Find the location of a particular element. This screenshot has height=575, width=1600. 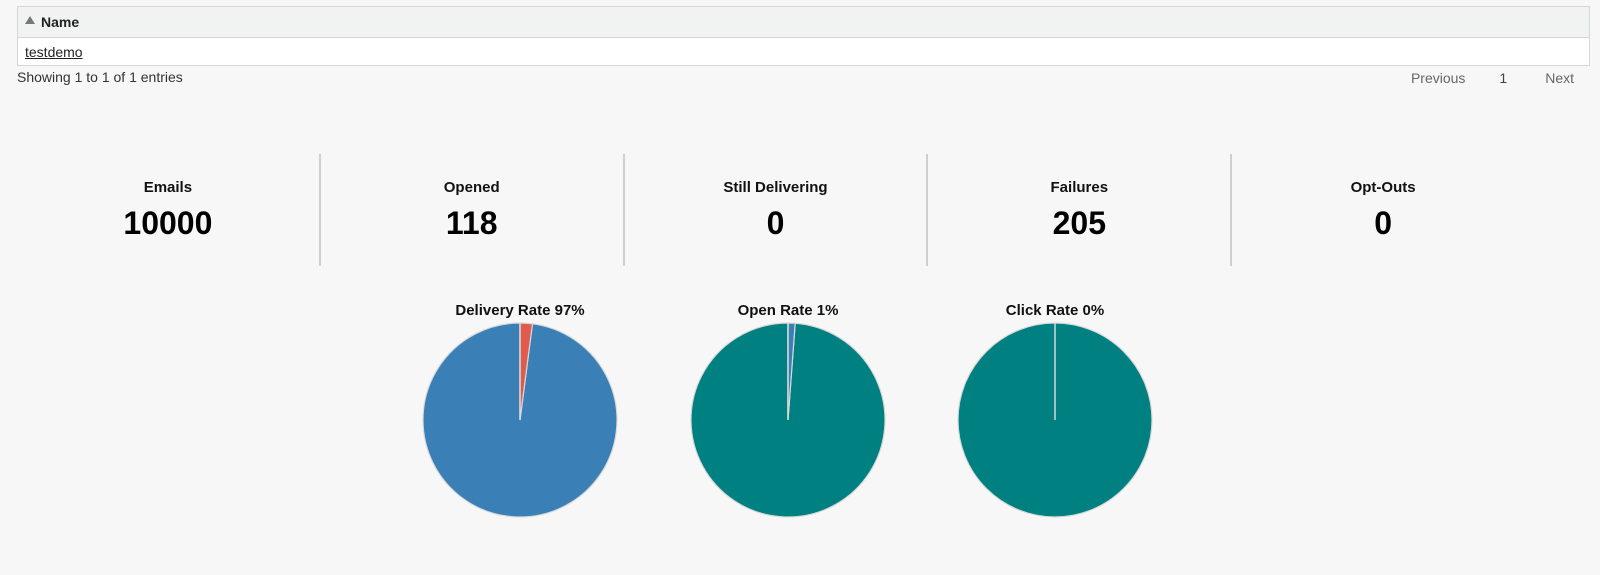

pagination: Previous 1 Next is located at coordinates (1492, 78).